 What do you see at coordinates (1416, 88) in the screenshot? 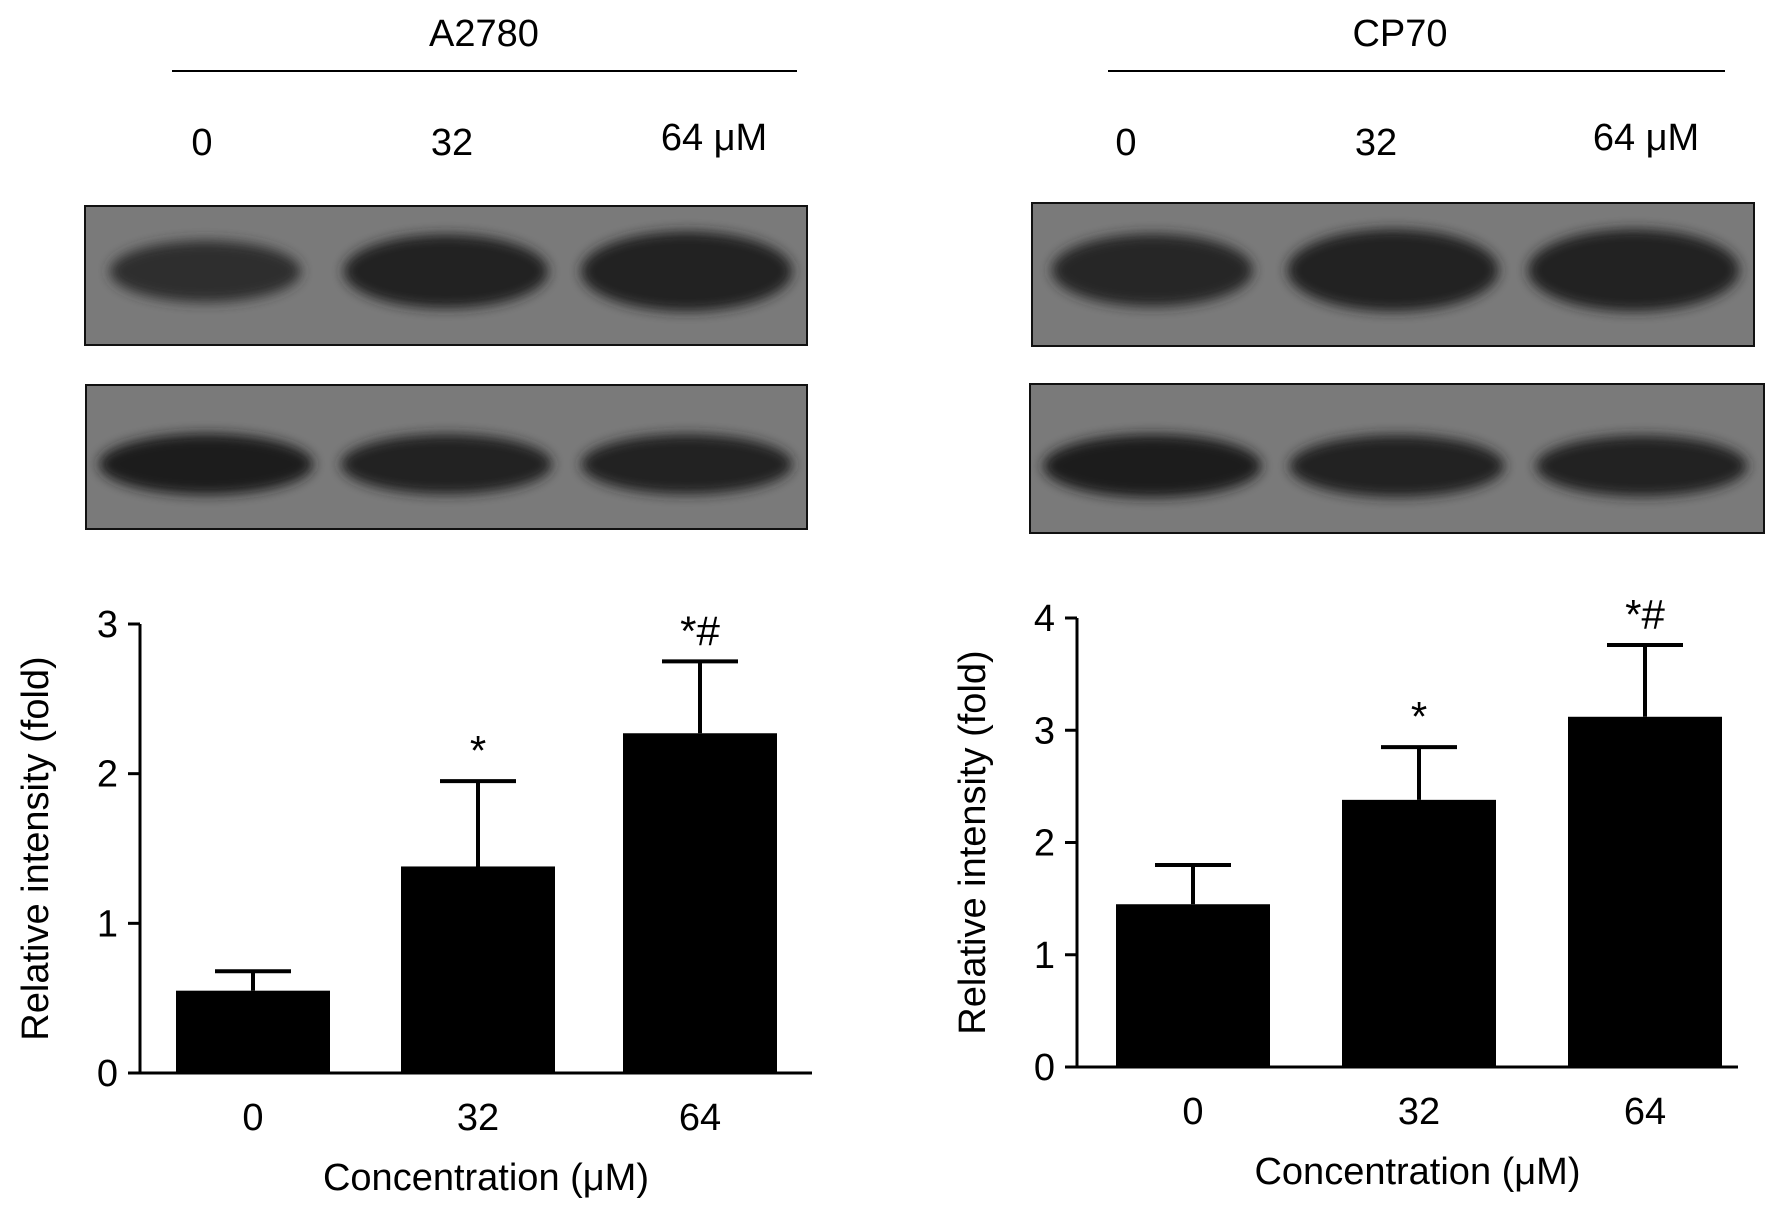
I see `panel-cp70-header: CP70 0 32 64 μM` at bounding box center [1416, 88].